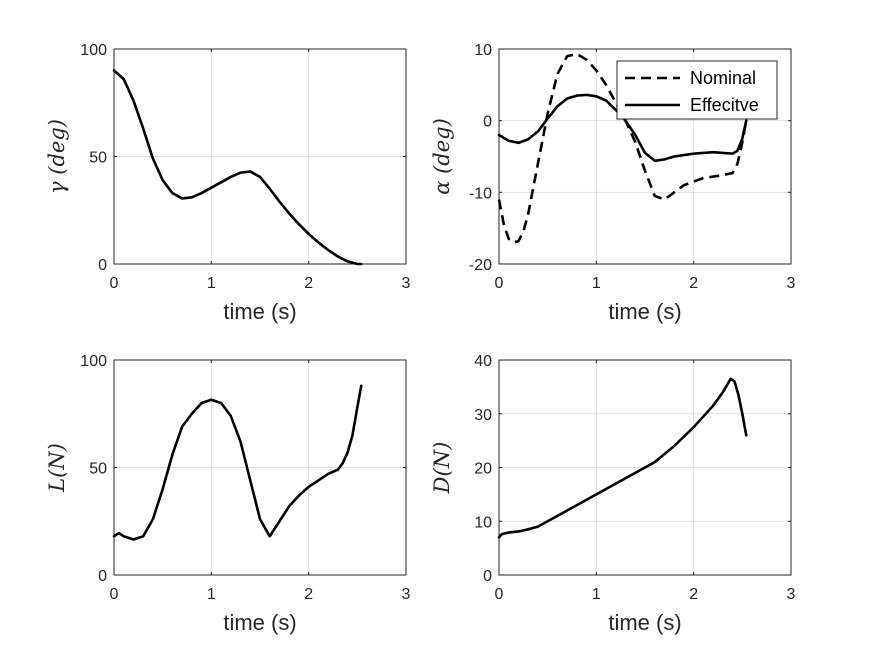  I want to click on y-tick-label: 20, so click(483, 469).